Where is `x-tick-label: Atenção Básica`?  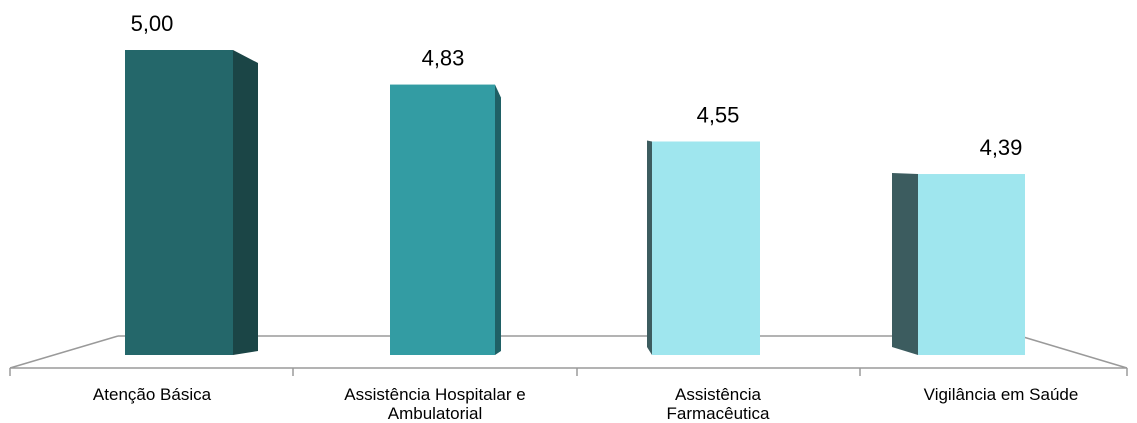 x-tick-label: Atenção Básica is located at coordinates (152, 394).